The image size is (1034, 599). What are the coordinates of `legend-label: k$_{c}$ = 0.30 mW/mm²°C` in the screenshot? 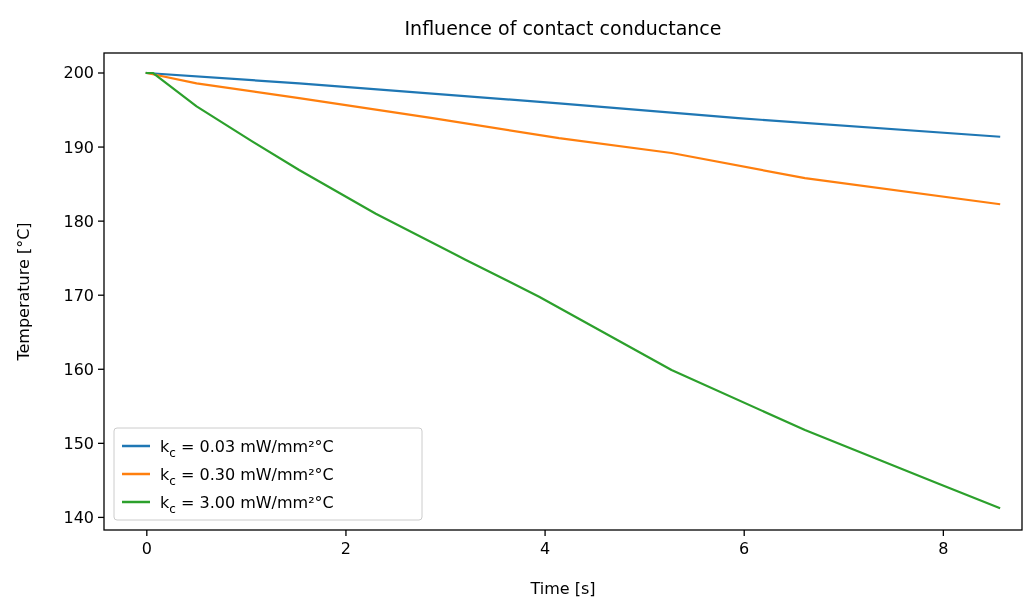 It's located at (247, 476).